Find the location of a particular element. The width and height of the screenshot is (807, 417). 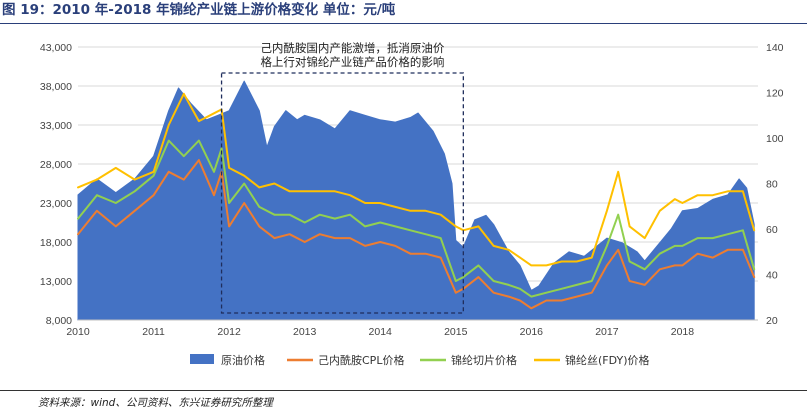

legend-label-fdy: 锦纶丝(FDY)价格 is located at coordinates (607, 360).